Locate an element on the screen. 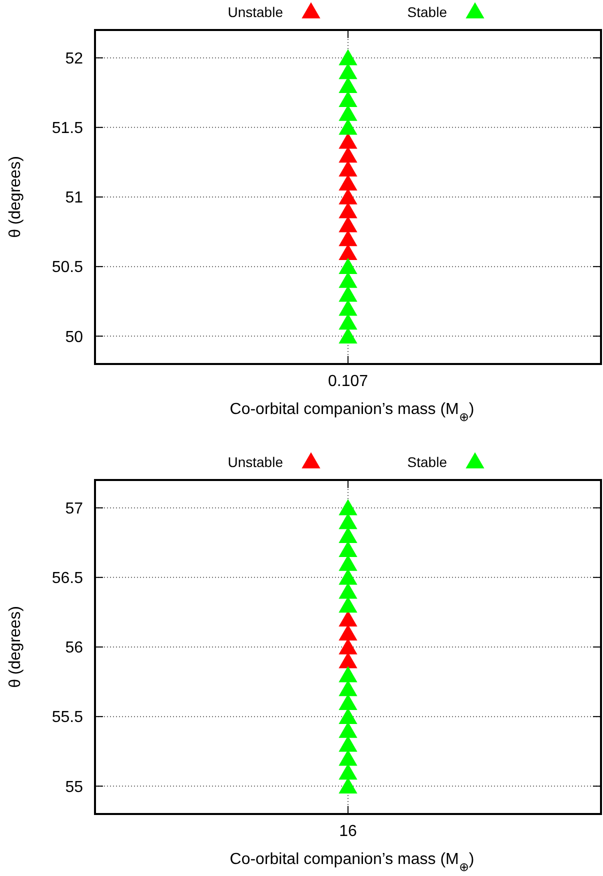 This screenshot has width=603, height=876. y-tick-label: 57 is located at coordinates (74, 509).